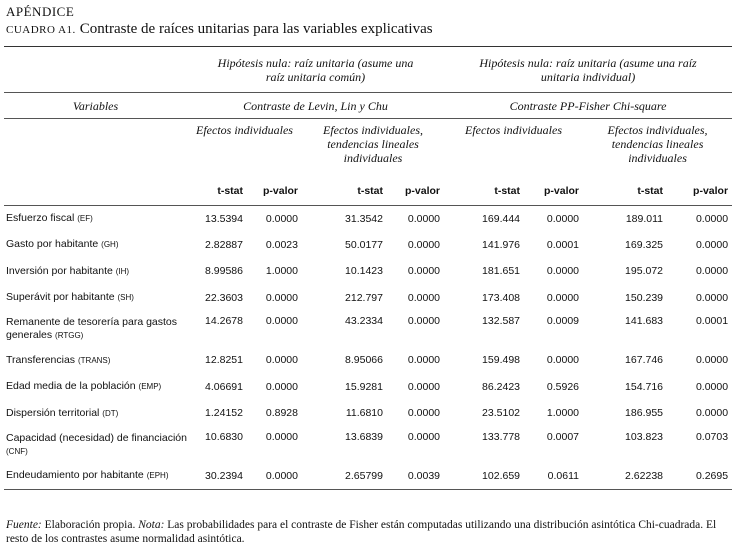  Describe the element at coordinates (59, 270) in the screenshot. I see `variable-name: Inversión por habitante` at that location.